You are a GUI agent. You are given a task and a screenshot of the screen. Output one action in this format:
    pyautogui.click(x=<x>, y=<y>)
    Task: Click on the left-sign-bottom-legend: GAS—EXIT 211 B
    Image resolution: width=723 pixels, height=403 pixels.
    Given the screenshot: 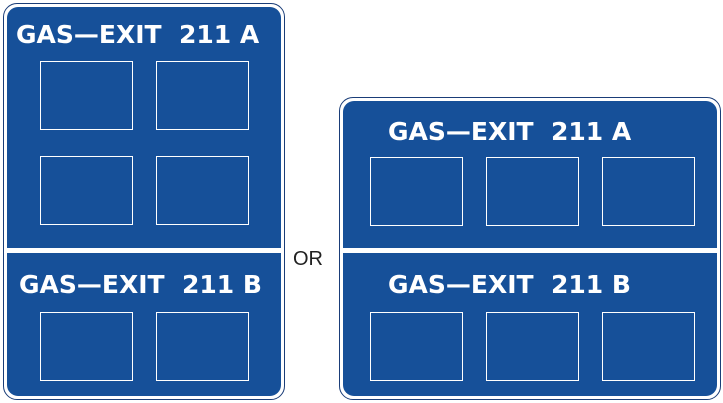 What is the action you would take?
    pyautogui.click(x=140, y=284)
    